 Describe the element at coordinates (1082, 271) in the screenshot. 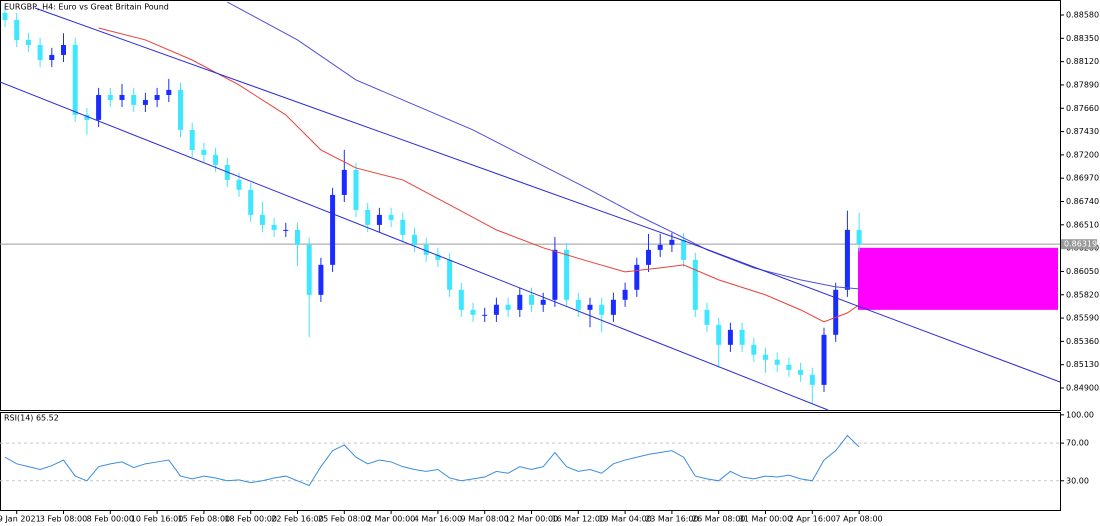

I see `y-tick-label: 0.86050` at that location.